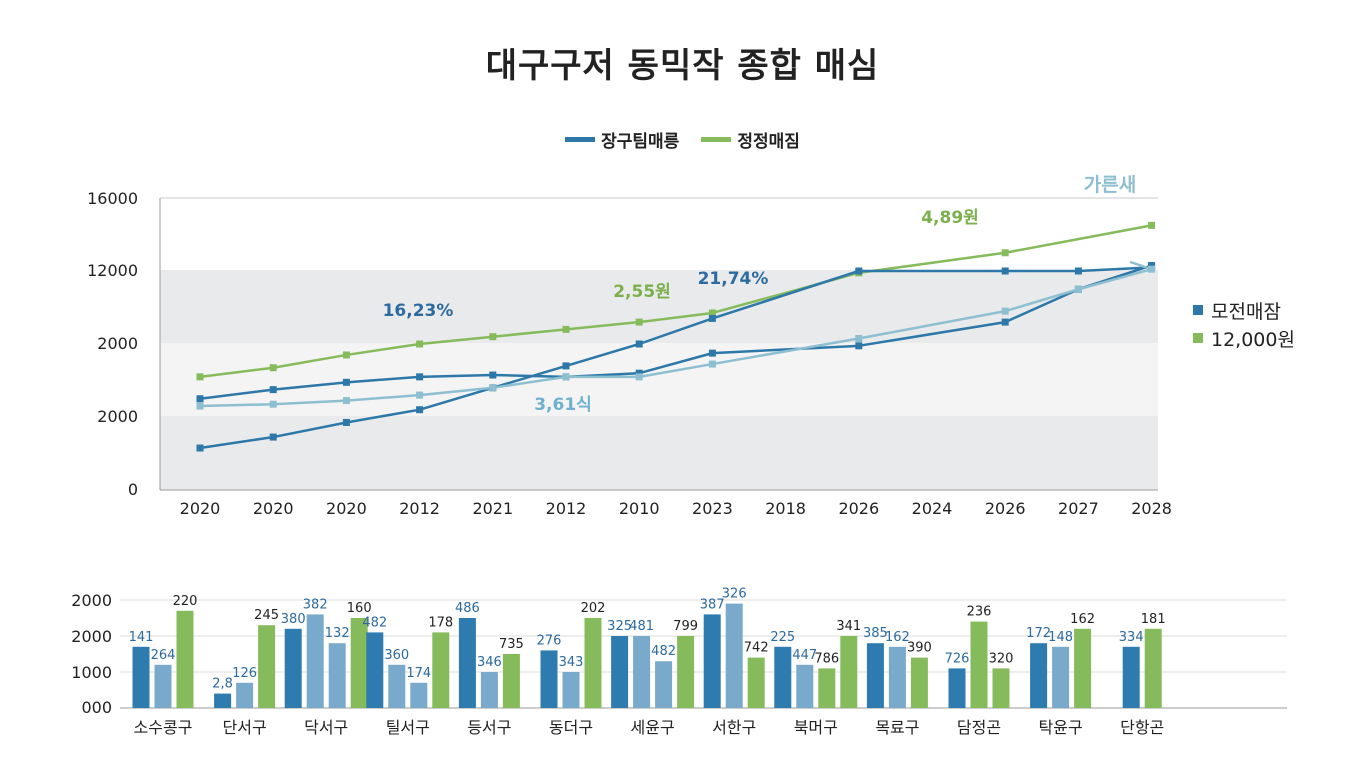  I want to click on side-legend-item-1: 모전매잠, so click(1244, 310).